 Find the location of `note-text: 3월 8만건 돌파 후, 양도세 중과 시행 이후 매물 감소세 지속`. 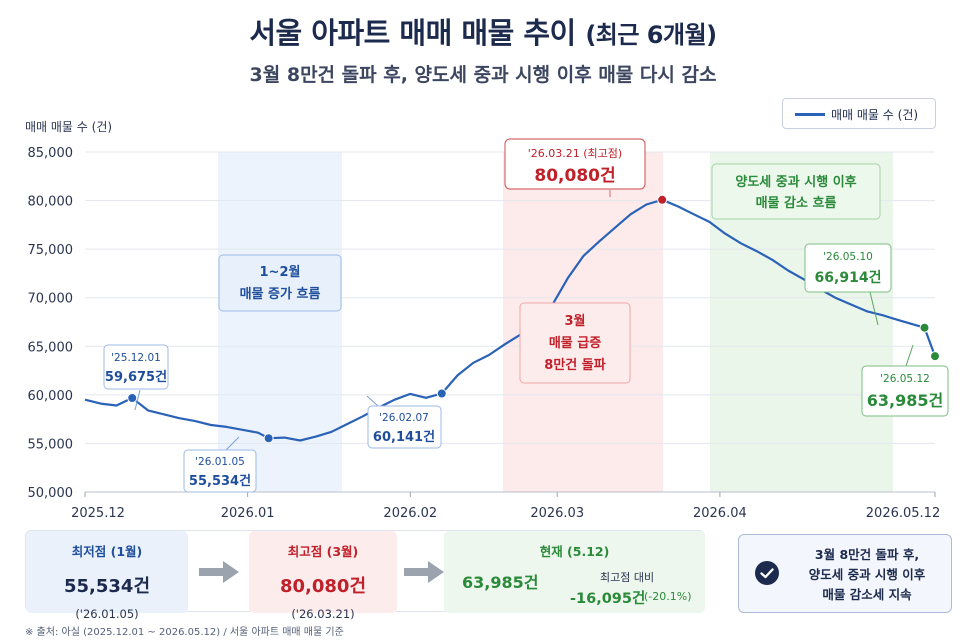

note-text: 3월 8만건 돌파 후, 양도세 중과 시행 이후 매물 감소세 지속 is located at coordinates (867, 575).